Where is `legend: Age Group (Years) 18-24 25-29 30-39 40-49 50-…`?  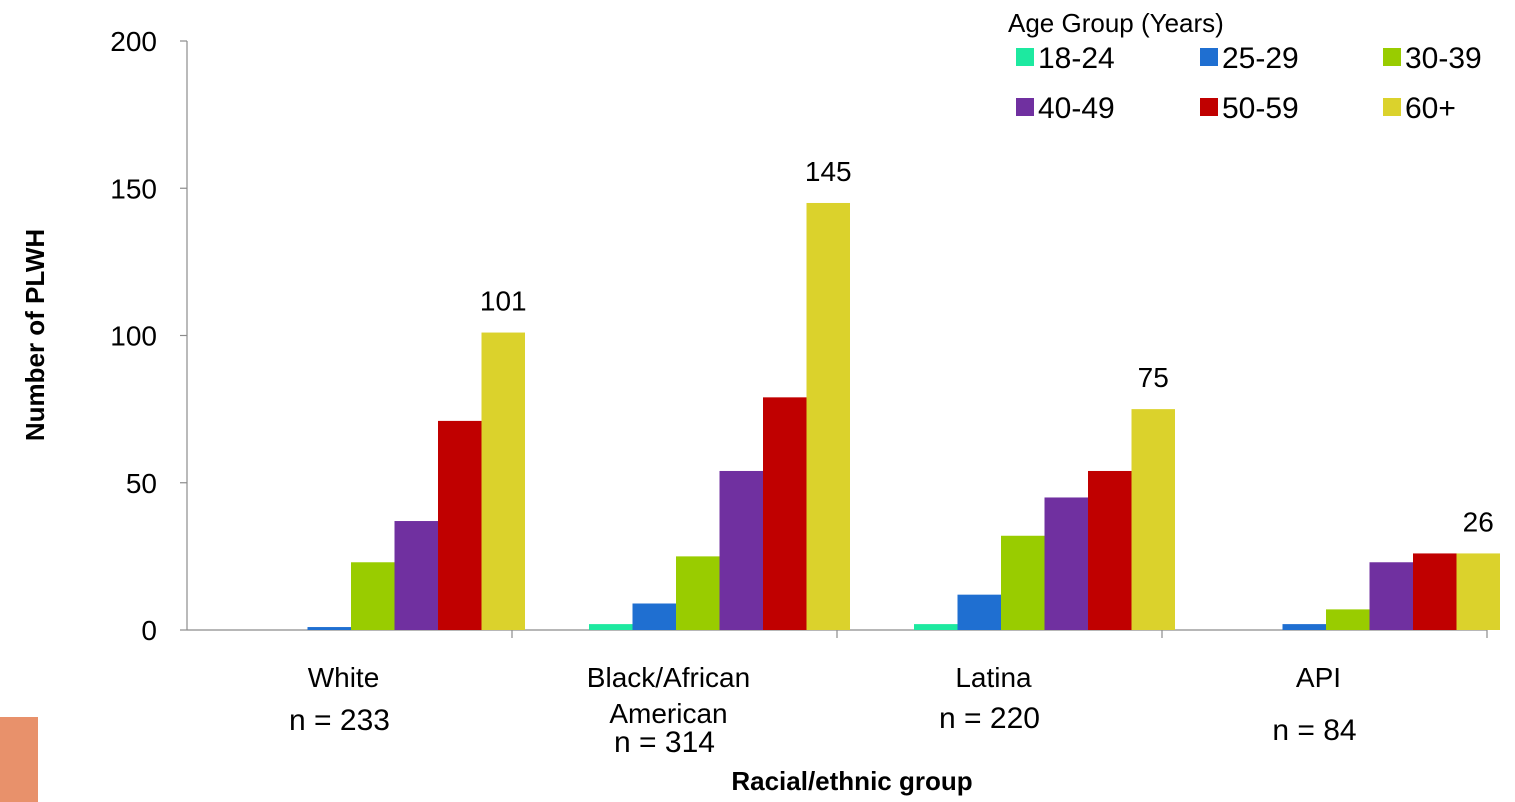
legend: Age Group (Years) 18-24 25-29 30-39 40-49 50-… is located at coordinates (1245, 66).